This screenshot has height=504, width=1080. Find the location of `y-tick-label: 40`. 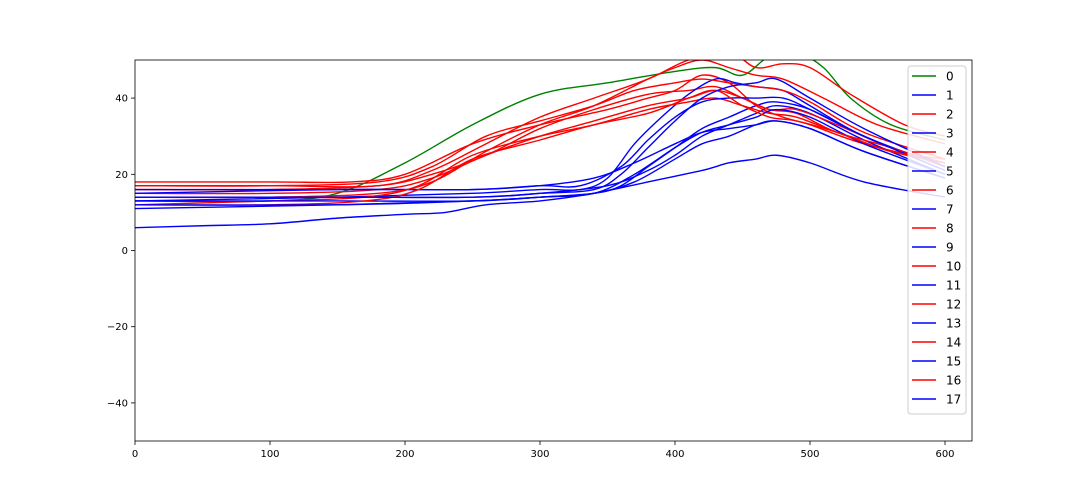

y-tick-label: 40 is located at coordinates (121, 99).